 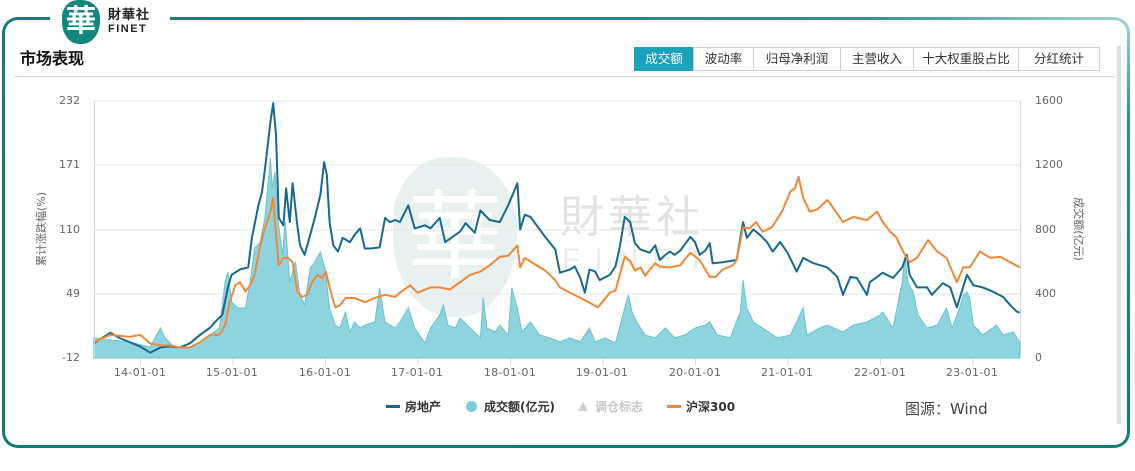 What do you see at coordinates (128, 29) in the screenshot?
I see `brand-name-en: FINET` at bounding box center [128, 29].